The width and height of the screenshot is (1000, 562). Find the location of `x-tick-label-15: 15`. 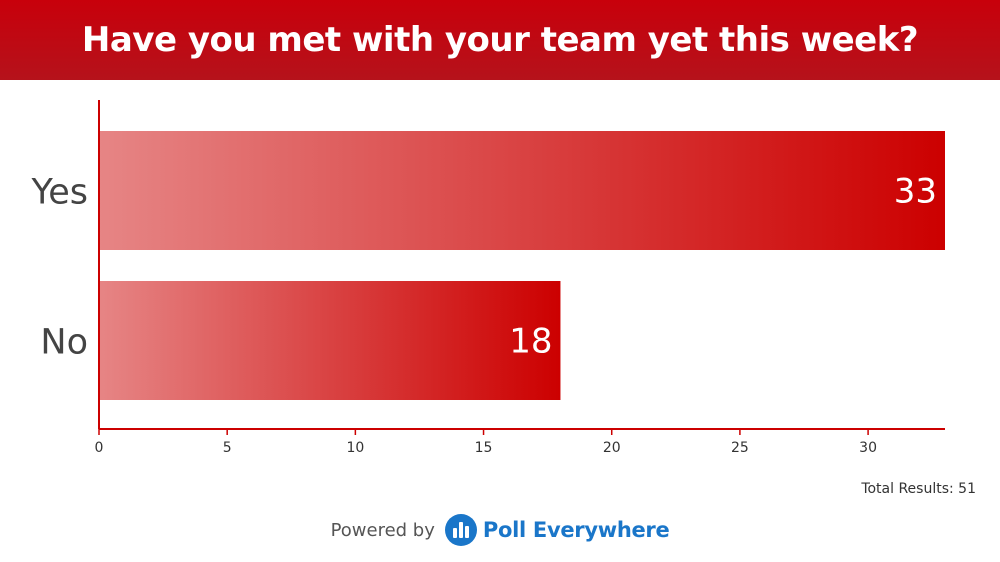

x-tick-label-15: 15 is located at coordinates (484, 448).